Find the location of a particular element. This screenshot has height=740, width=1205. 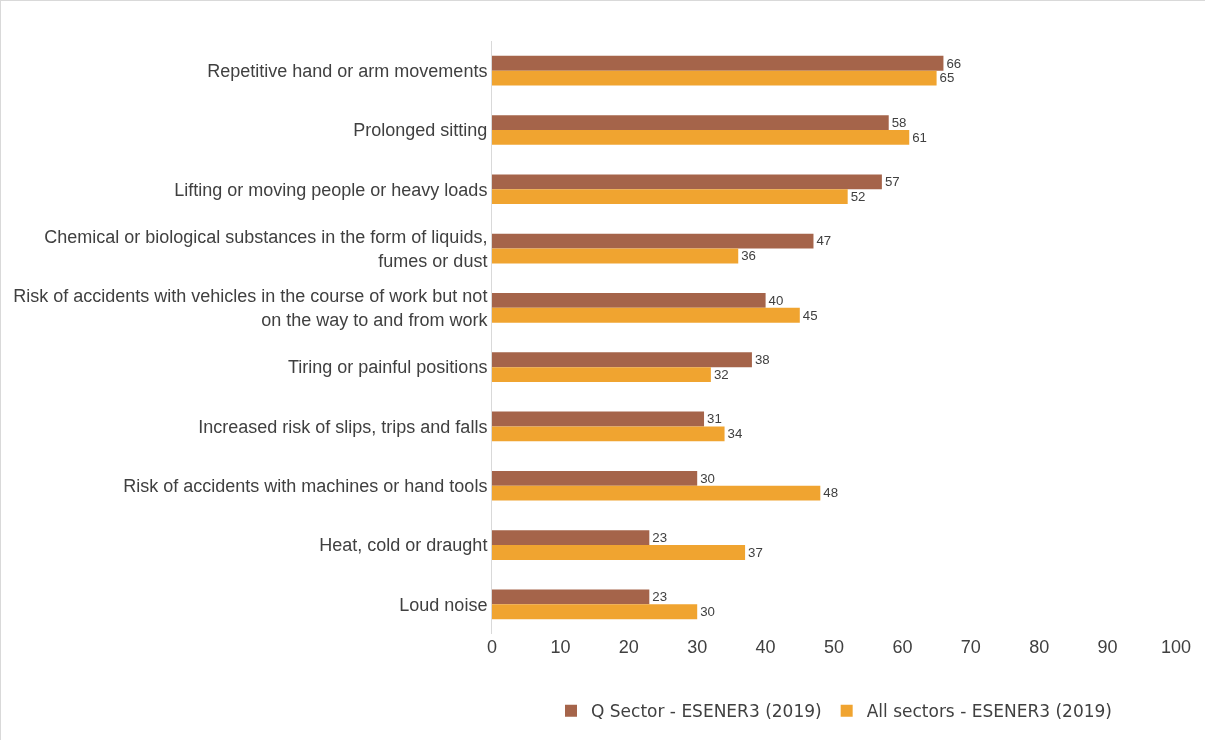

data-label: 34 is located at coordinates (735, 434).